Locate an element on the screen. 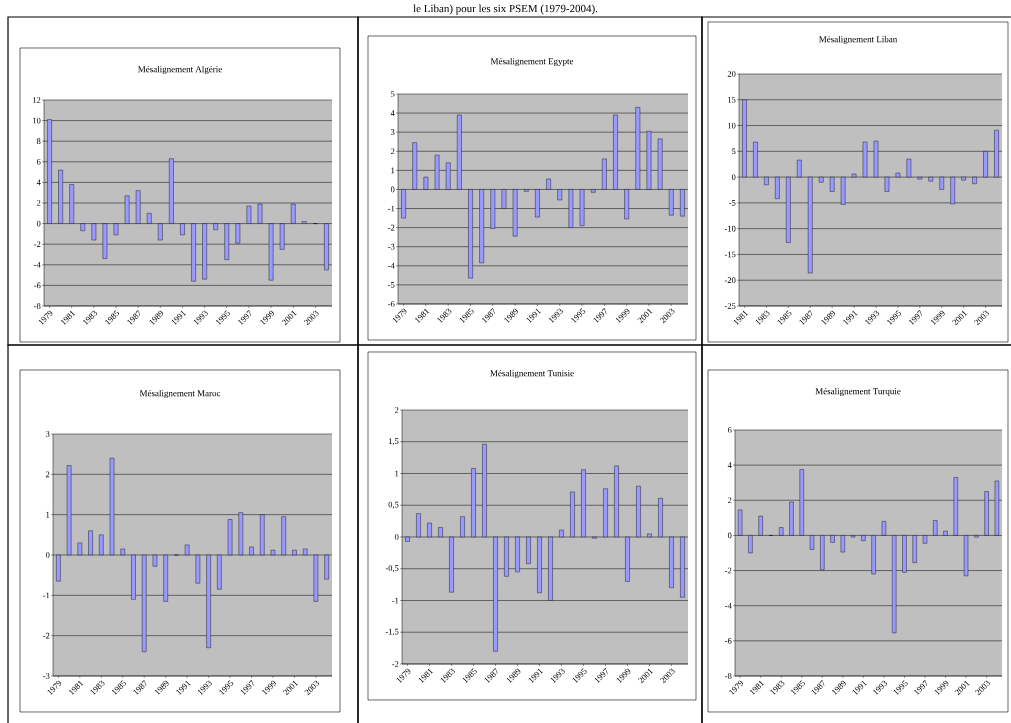  y-tick-label: -20 is located at coordinates (730, 280).